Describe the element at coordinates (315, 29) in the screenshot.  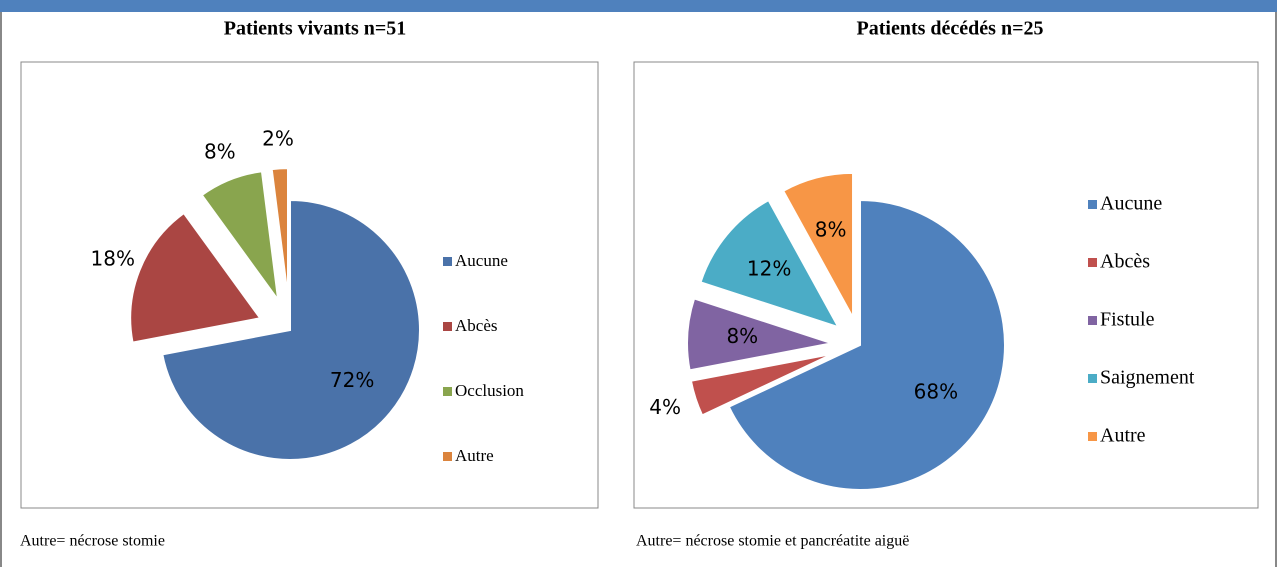
I see `chart-title: Patients vivants n=51` at that location.